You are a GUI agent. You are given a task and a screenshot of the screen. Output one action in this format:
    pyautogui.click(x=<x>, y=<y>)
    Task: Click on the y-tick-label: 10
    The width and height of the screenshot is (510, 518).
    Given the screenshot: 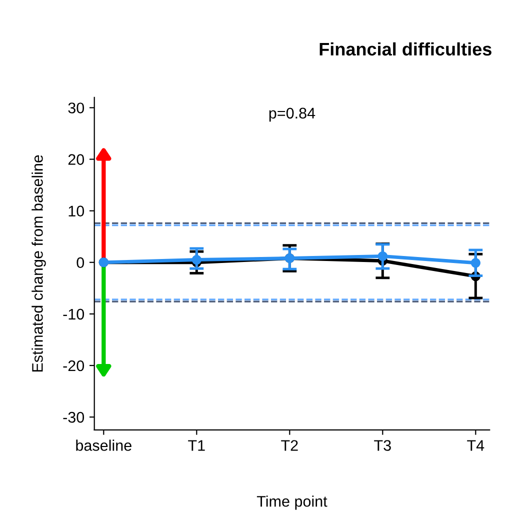 What is the action you would take?
    pyautogui.click(x=76, y=211)
    